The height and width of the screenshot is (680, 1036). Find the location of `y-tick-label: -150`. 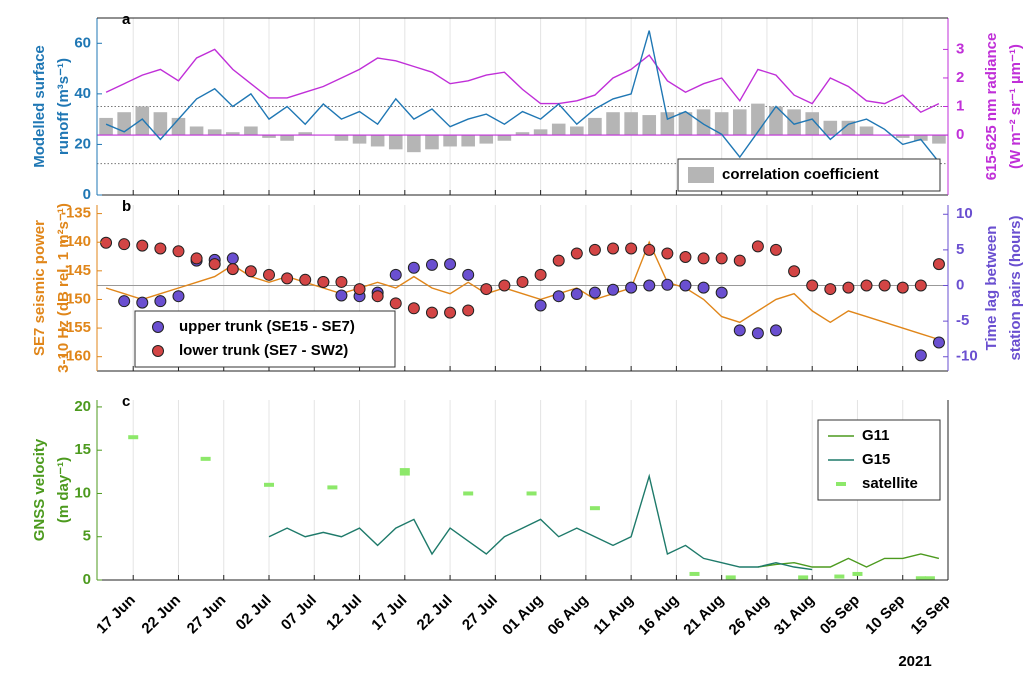

y-tick-label: -150 is located at coordinates (76, 298).